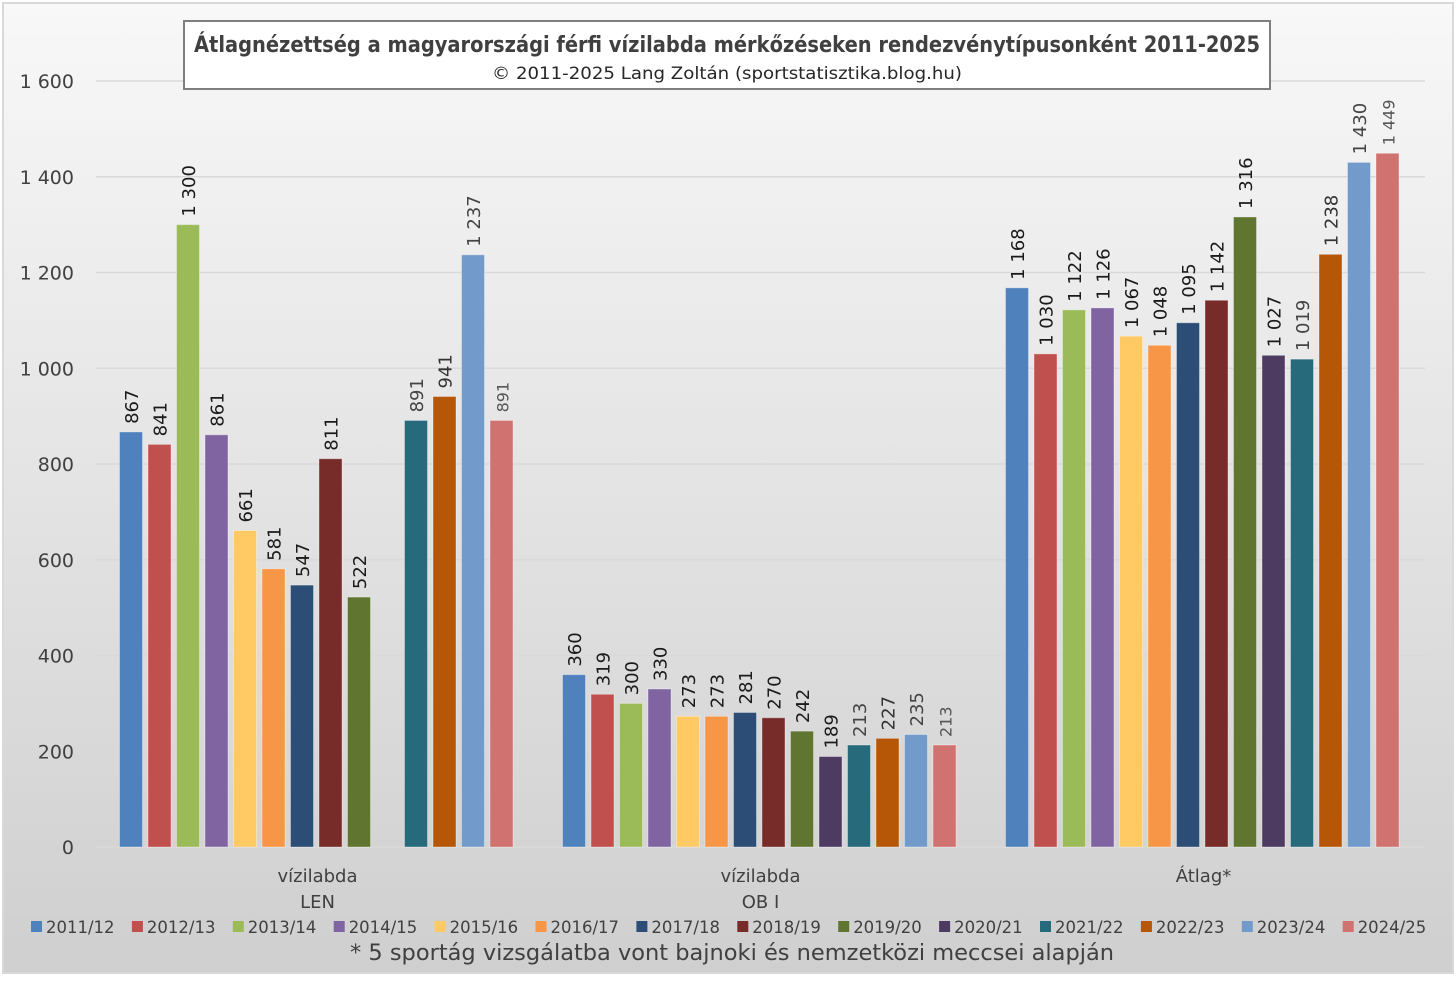  What do you see at coordinates (1275, 322) in the screenshot?
I see `data-label: 1 027` at bounding box center [1275, 322].